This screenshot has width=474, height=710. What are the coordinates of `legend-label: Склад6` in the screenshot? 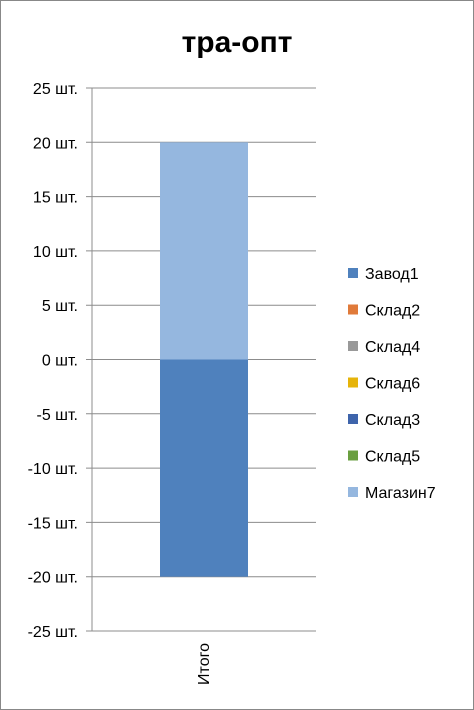 It's located at (392, 384).